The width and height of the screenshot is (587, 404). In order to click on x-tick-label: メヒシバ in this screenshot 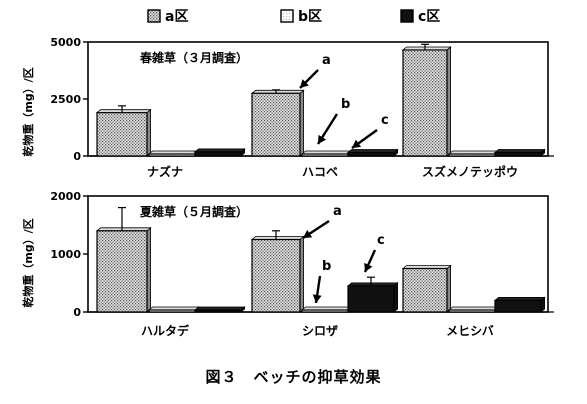, I will do `click(470, 331)`.